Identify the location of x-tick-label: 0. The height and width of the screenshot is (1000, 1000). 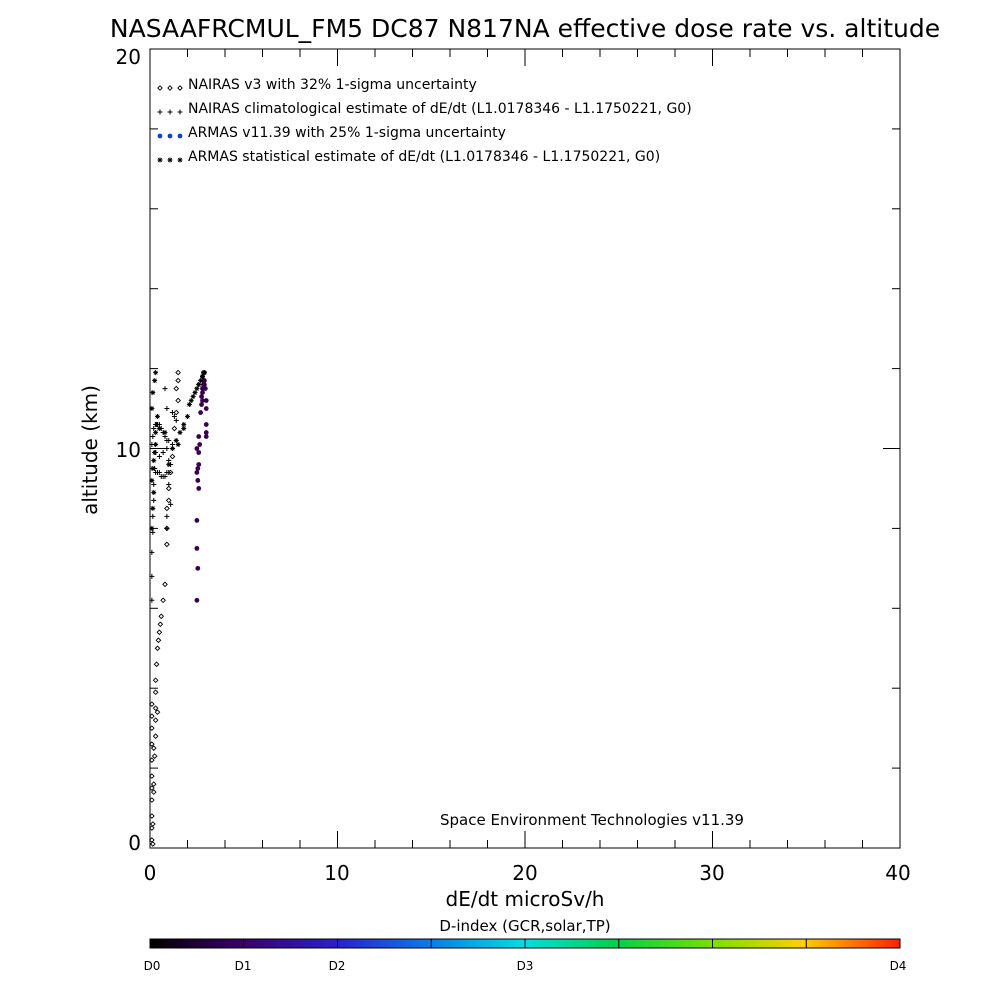
(150, 873).